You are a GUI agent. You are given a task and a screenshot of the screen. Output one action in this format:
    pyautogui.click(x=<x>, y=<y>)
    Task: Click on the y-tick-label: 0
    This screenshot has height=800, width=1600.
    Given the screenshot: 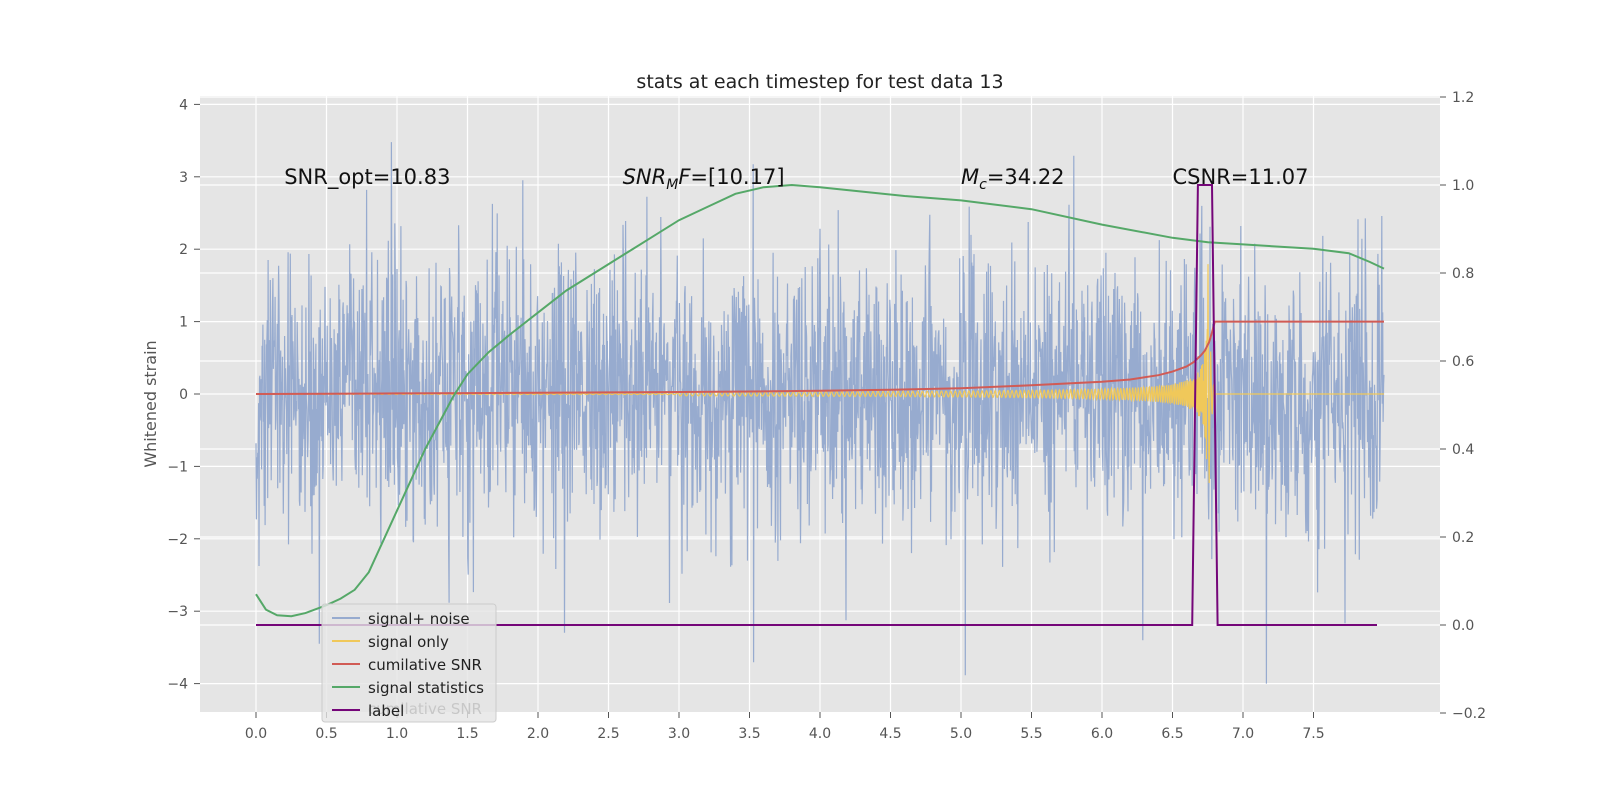 What is the action you would take?
    pyautogui.click(x=183, y=395)
    